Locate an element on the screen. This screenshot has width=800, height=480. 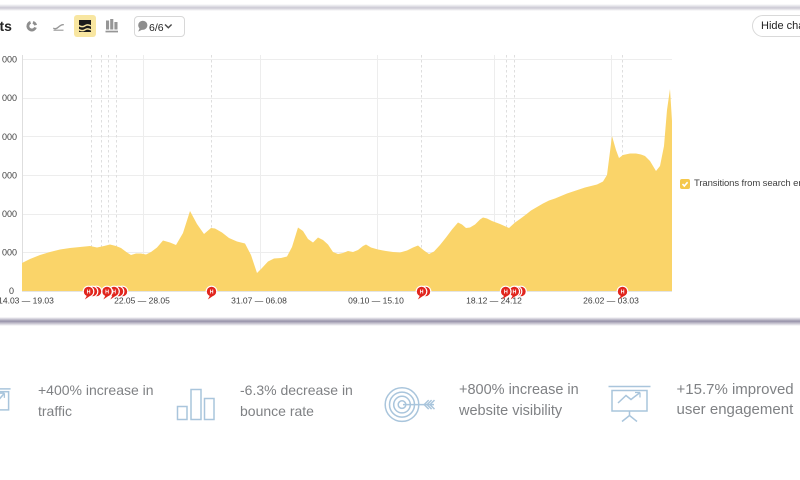
svg-text: 09.10 — 15.10 is located at coordinates (376, 301).